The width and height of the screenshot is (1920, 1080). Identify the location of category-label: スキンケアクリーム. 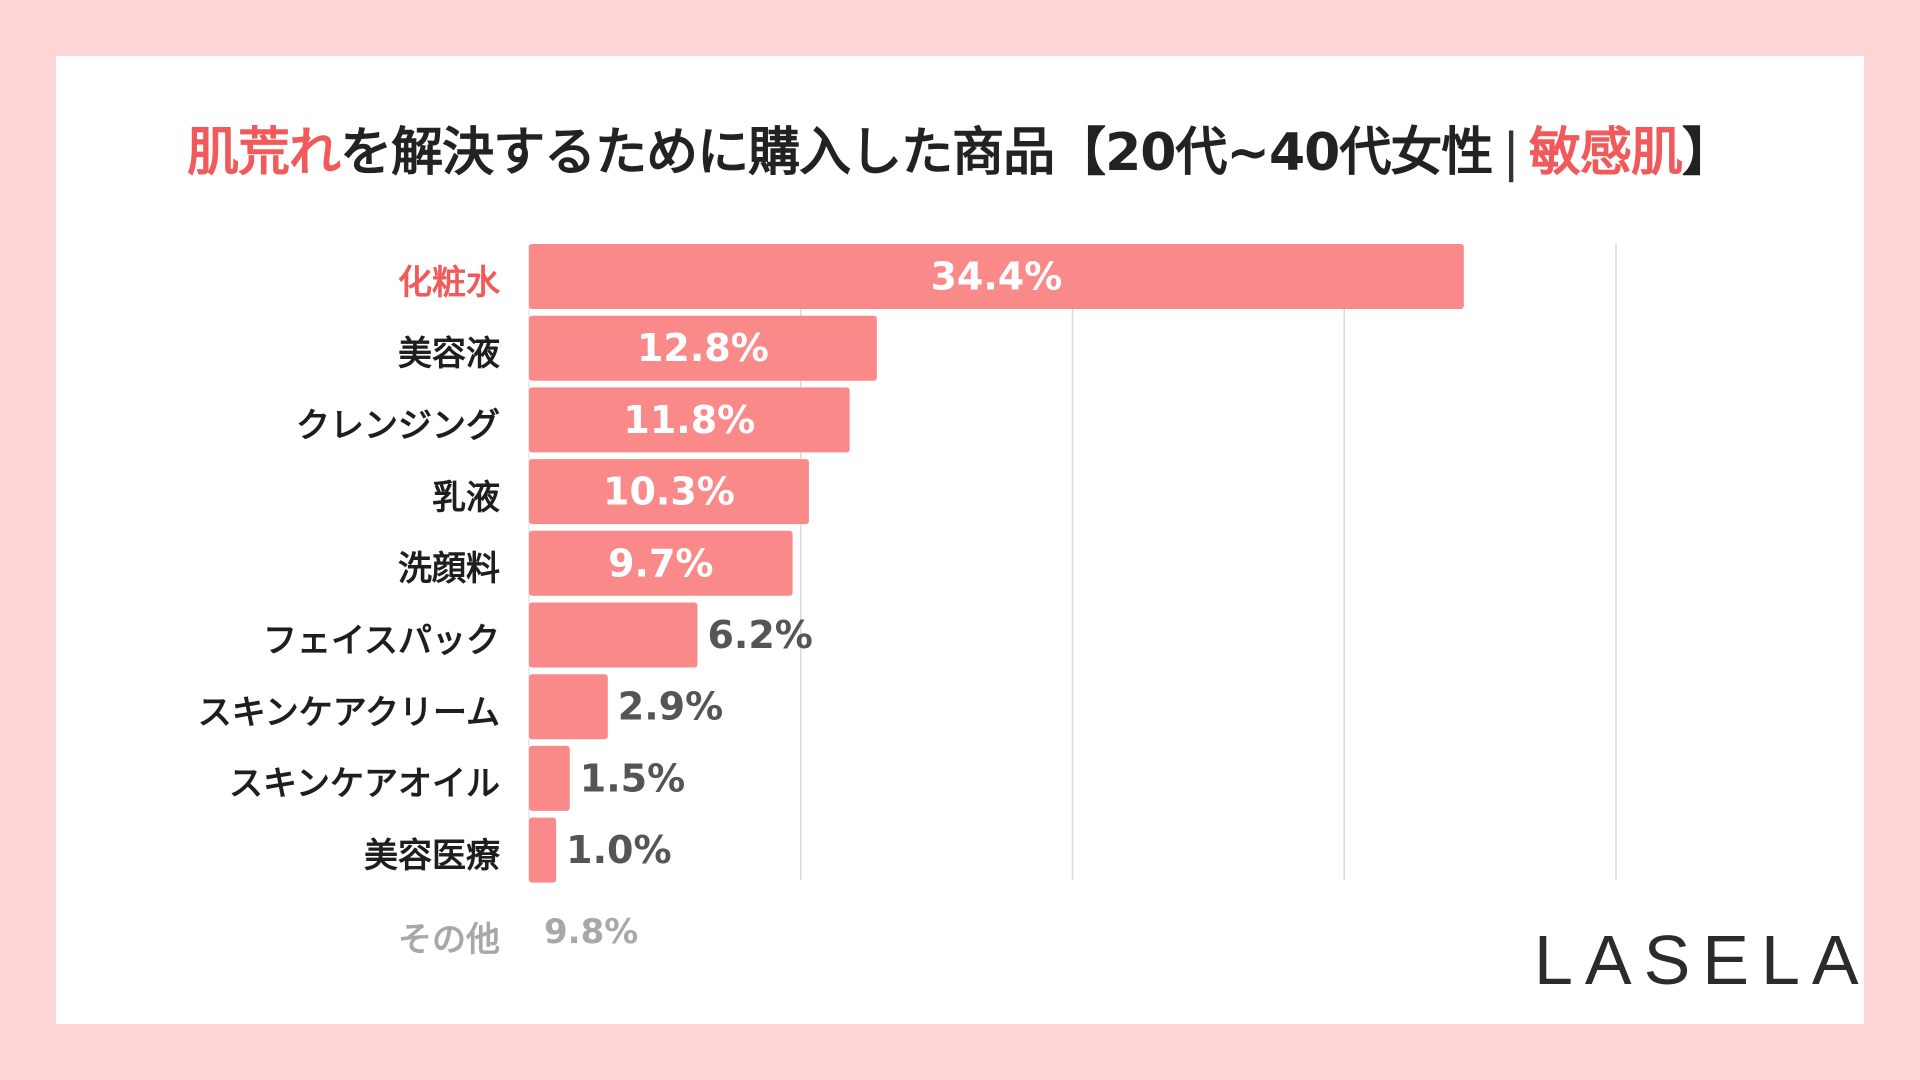
(348, 712).